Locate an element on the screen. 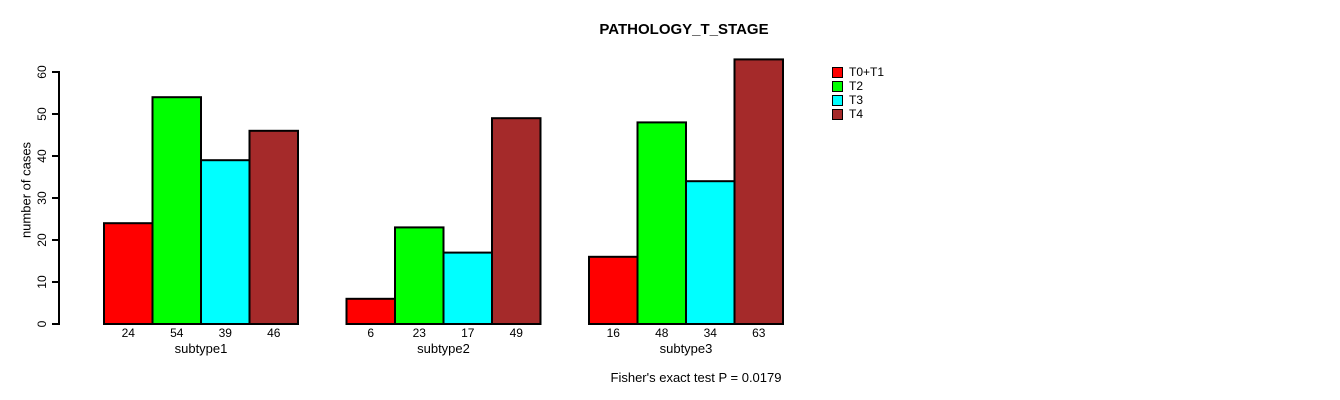  bar-value-label: 6 is located at coordinates (370, 333).